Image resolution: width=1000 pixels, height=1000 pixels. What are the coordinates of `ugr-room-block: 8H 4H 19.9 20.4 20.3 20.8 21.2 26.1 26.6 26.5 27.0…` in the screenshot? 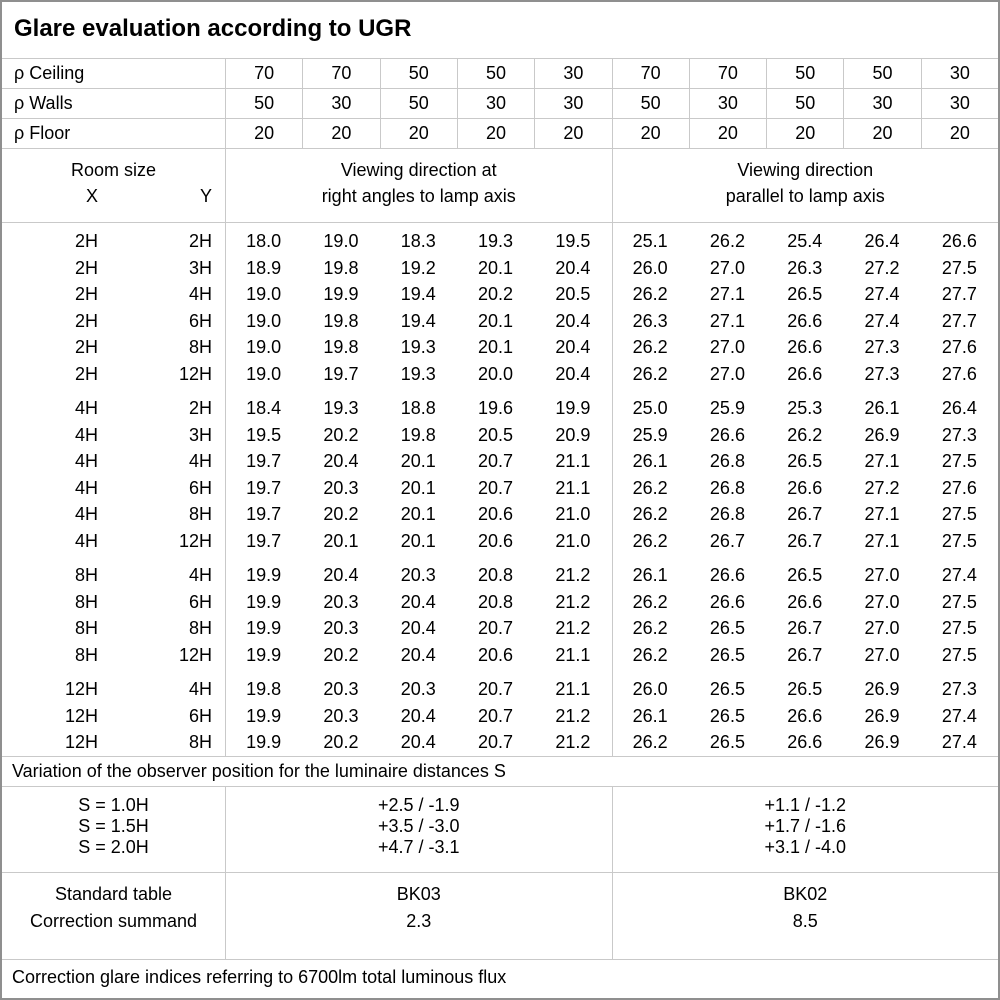 It's located at (500, 615).